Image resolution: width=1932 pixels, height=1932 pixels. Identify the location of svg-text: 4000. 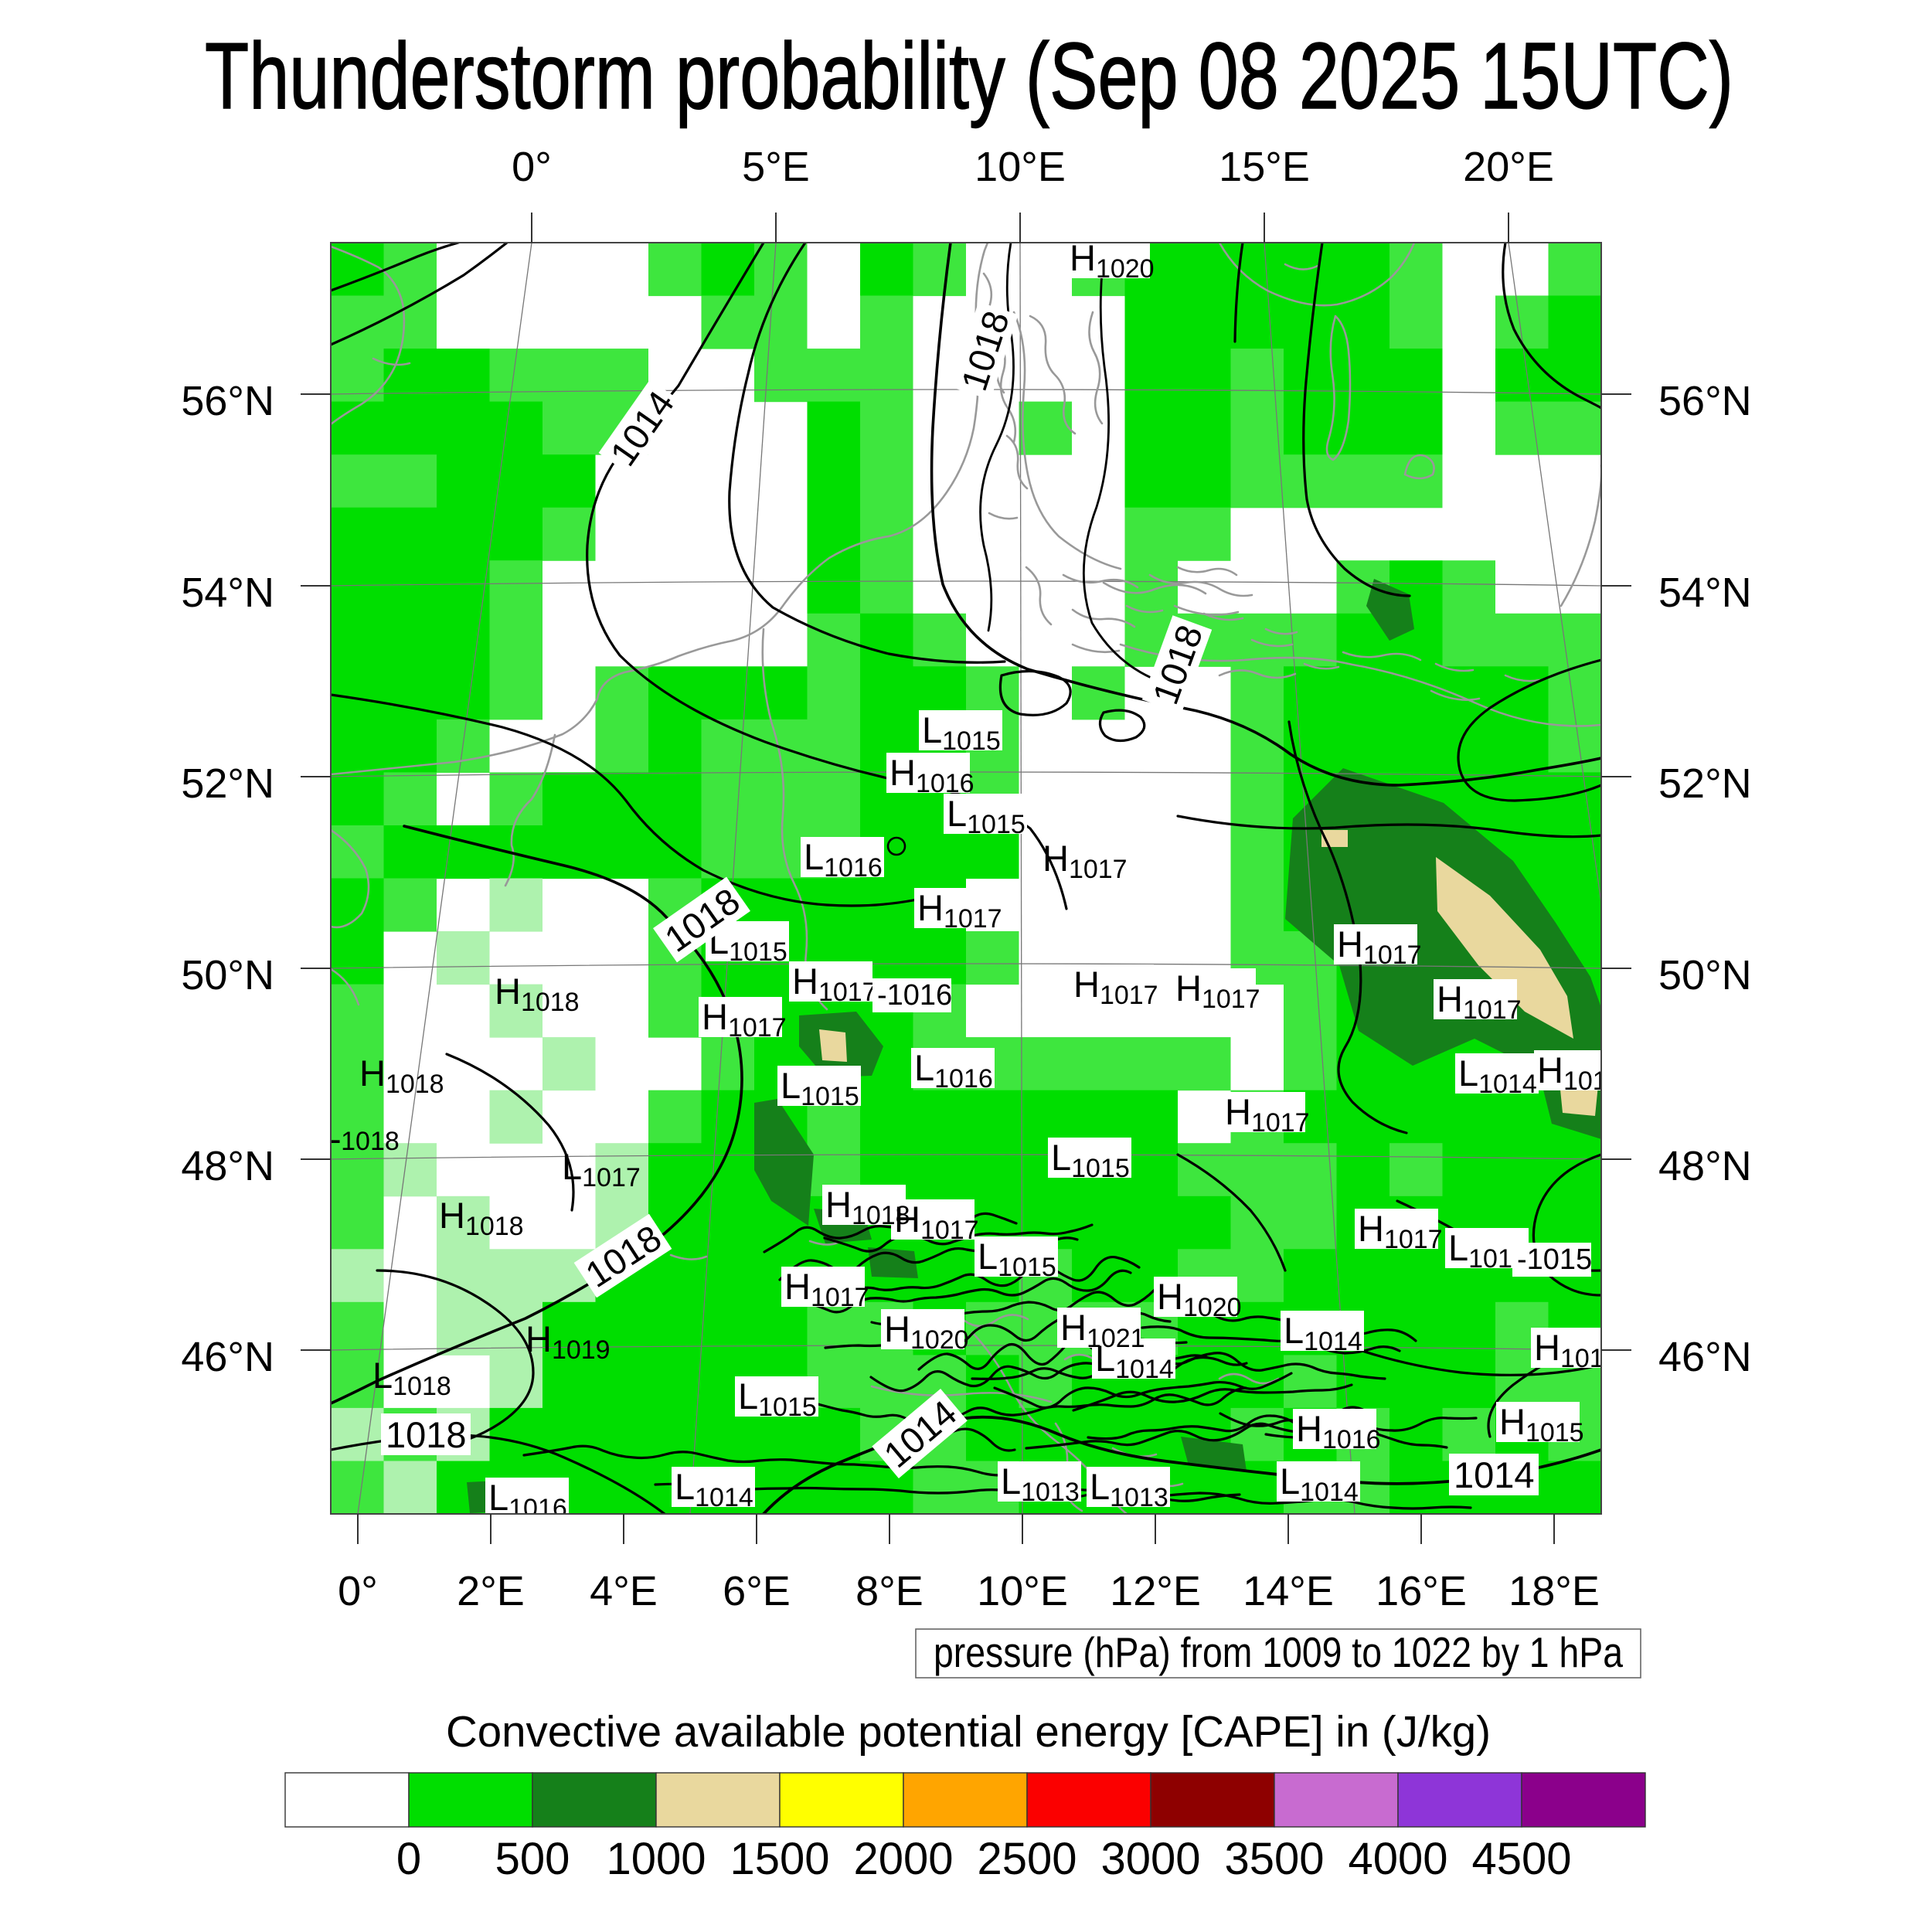
(1397, 1859).